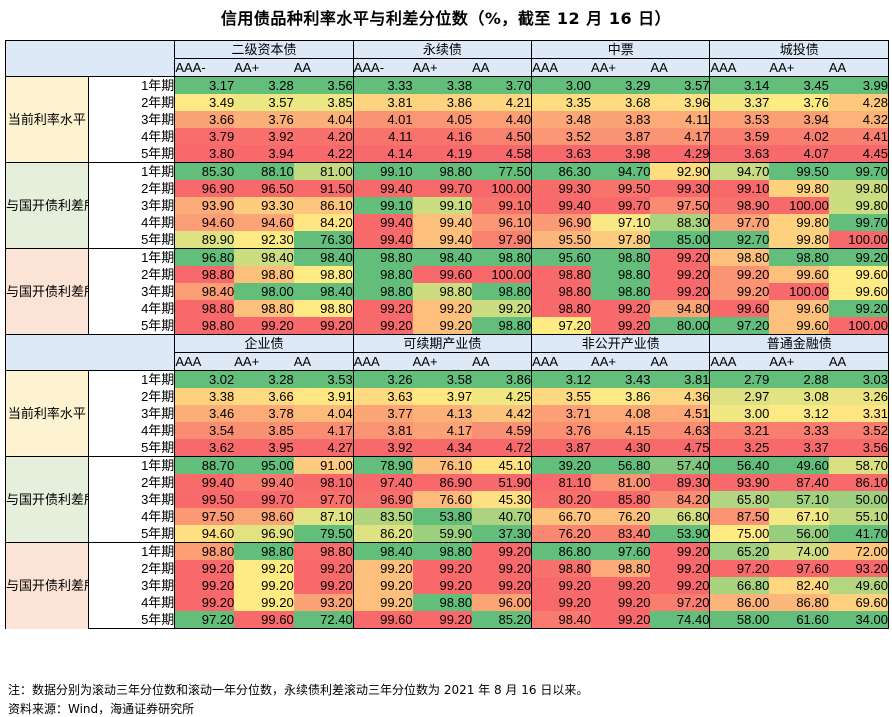 The height and width of the screenshot is (717, 892). What do you see at coordinates (621, 85) in the screenshot?
I see `value-cell: 3.29` at bounding box center [621, 85].